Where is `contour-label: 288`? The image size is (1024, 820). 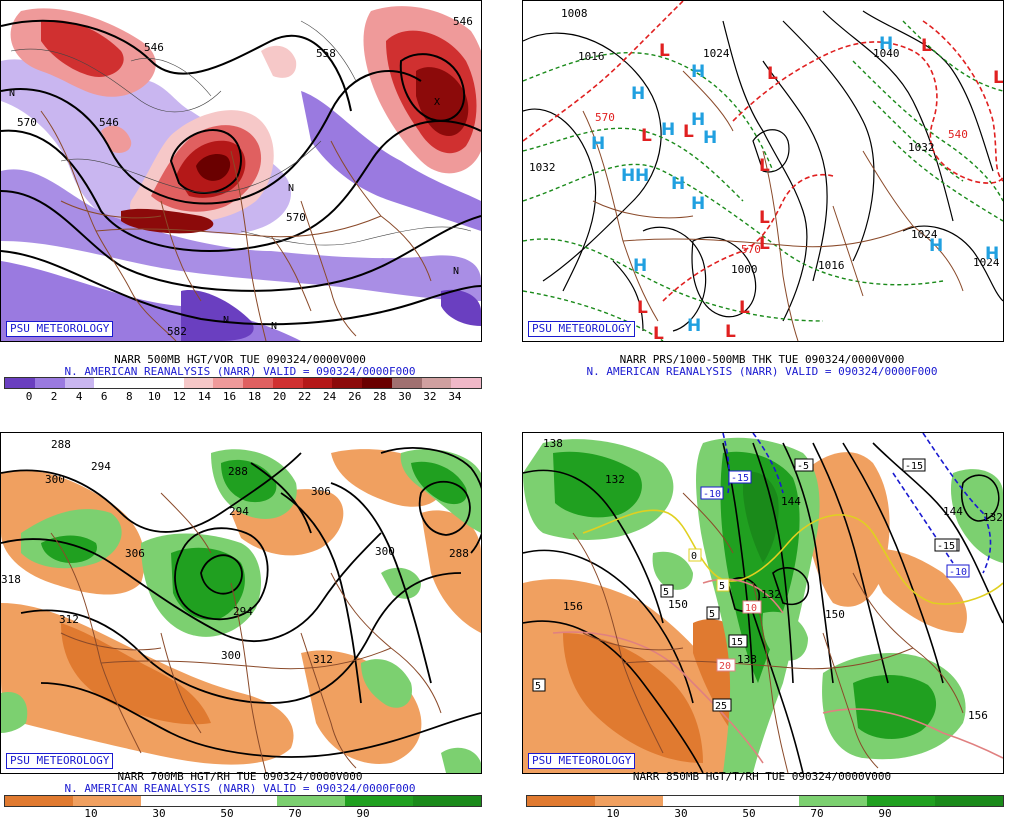
contour-label: 288 is located at coordinates (61, 444).